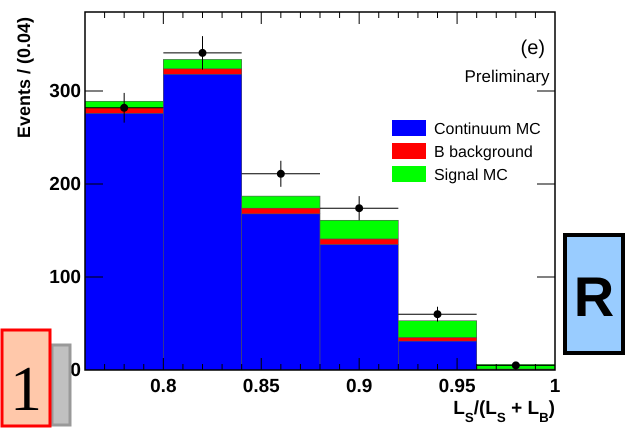  I want to click on y-tick-label: 300, so click(65, 91).